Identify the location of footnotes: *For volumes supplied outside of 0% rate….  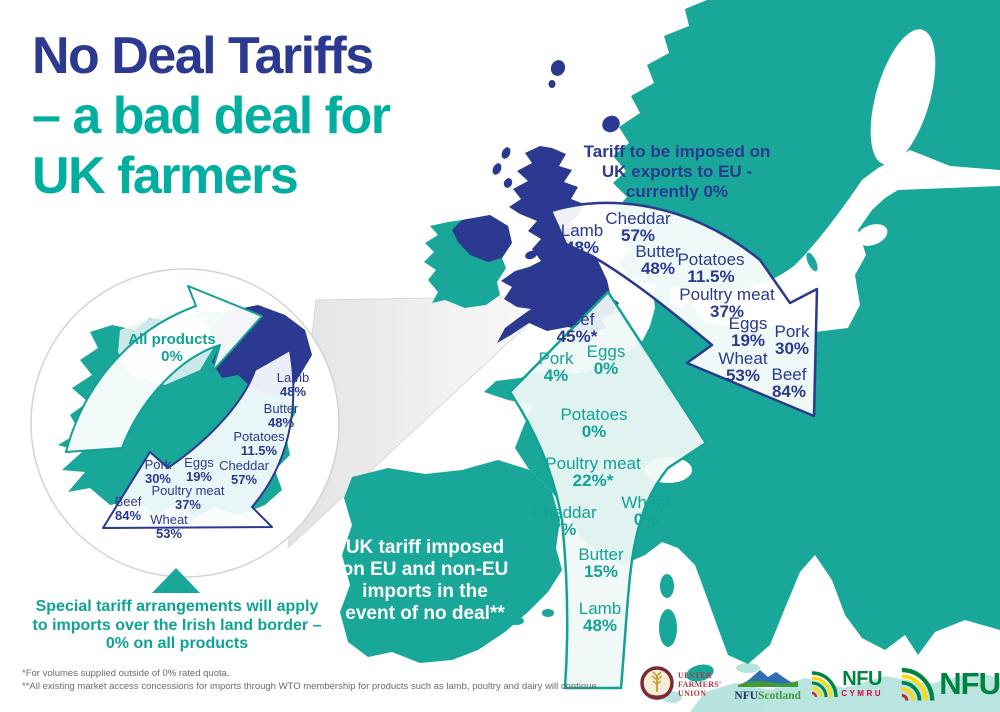
(309, 680).